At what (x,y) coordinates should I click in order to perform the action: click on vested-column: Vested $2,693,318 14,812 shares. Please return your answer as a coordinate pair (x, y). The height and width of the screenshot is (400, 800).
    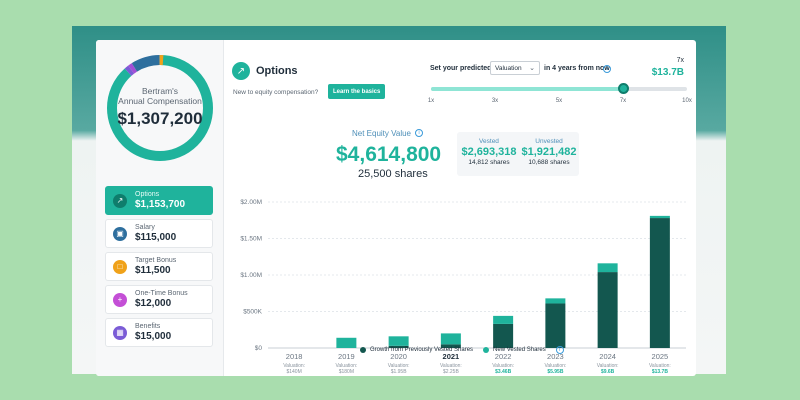
    Looking at the image, I should click on (489, 152).